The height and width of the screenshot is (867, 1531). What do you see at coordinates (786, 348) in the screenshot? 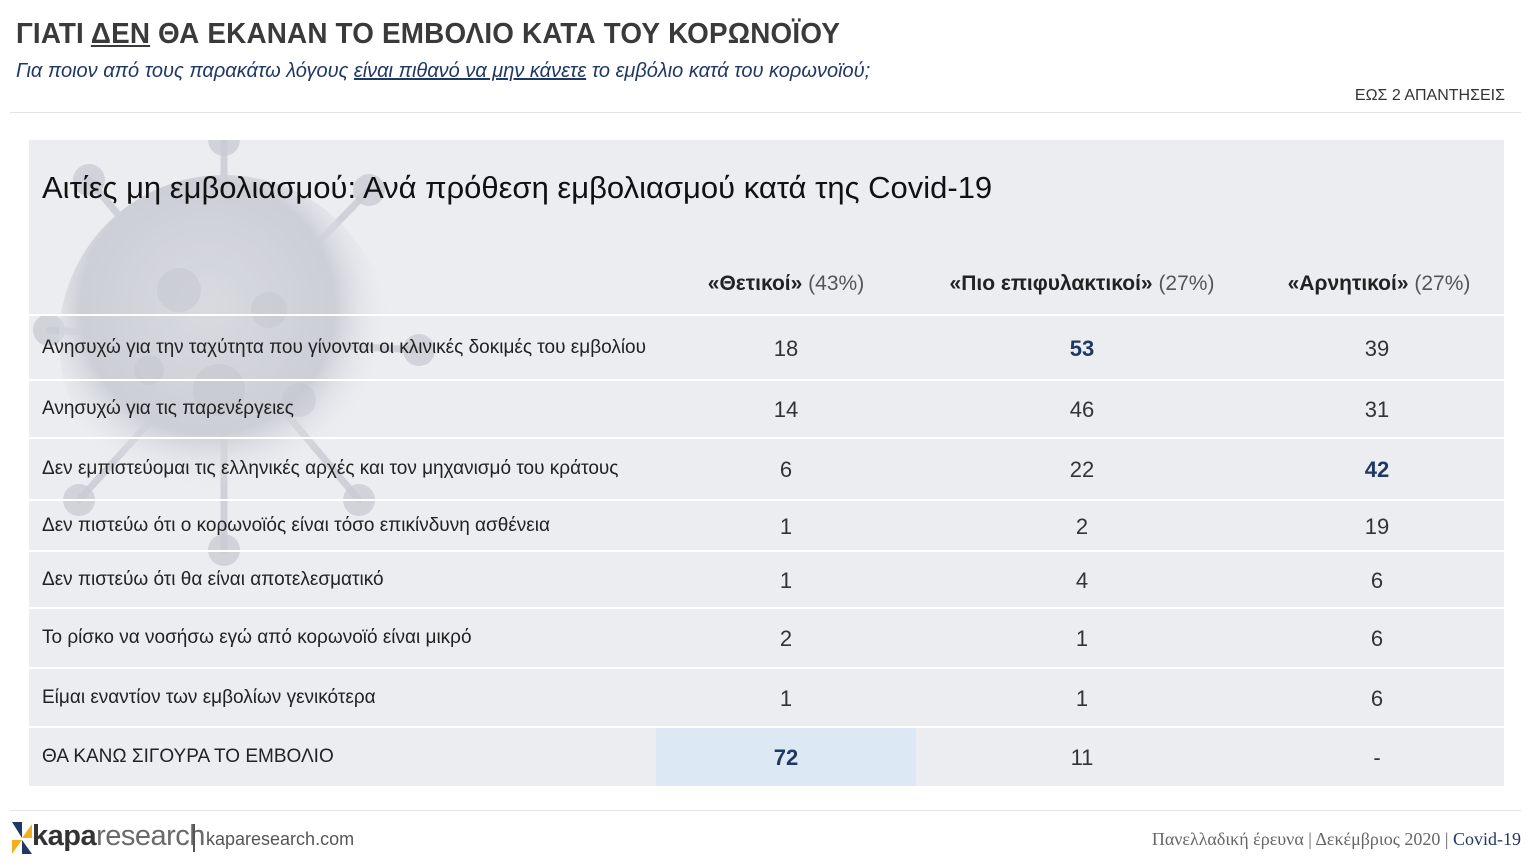
I see `table-cell: 18` at bounding box center [786, 348].